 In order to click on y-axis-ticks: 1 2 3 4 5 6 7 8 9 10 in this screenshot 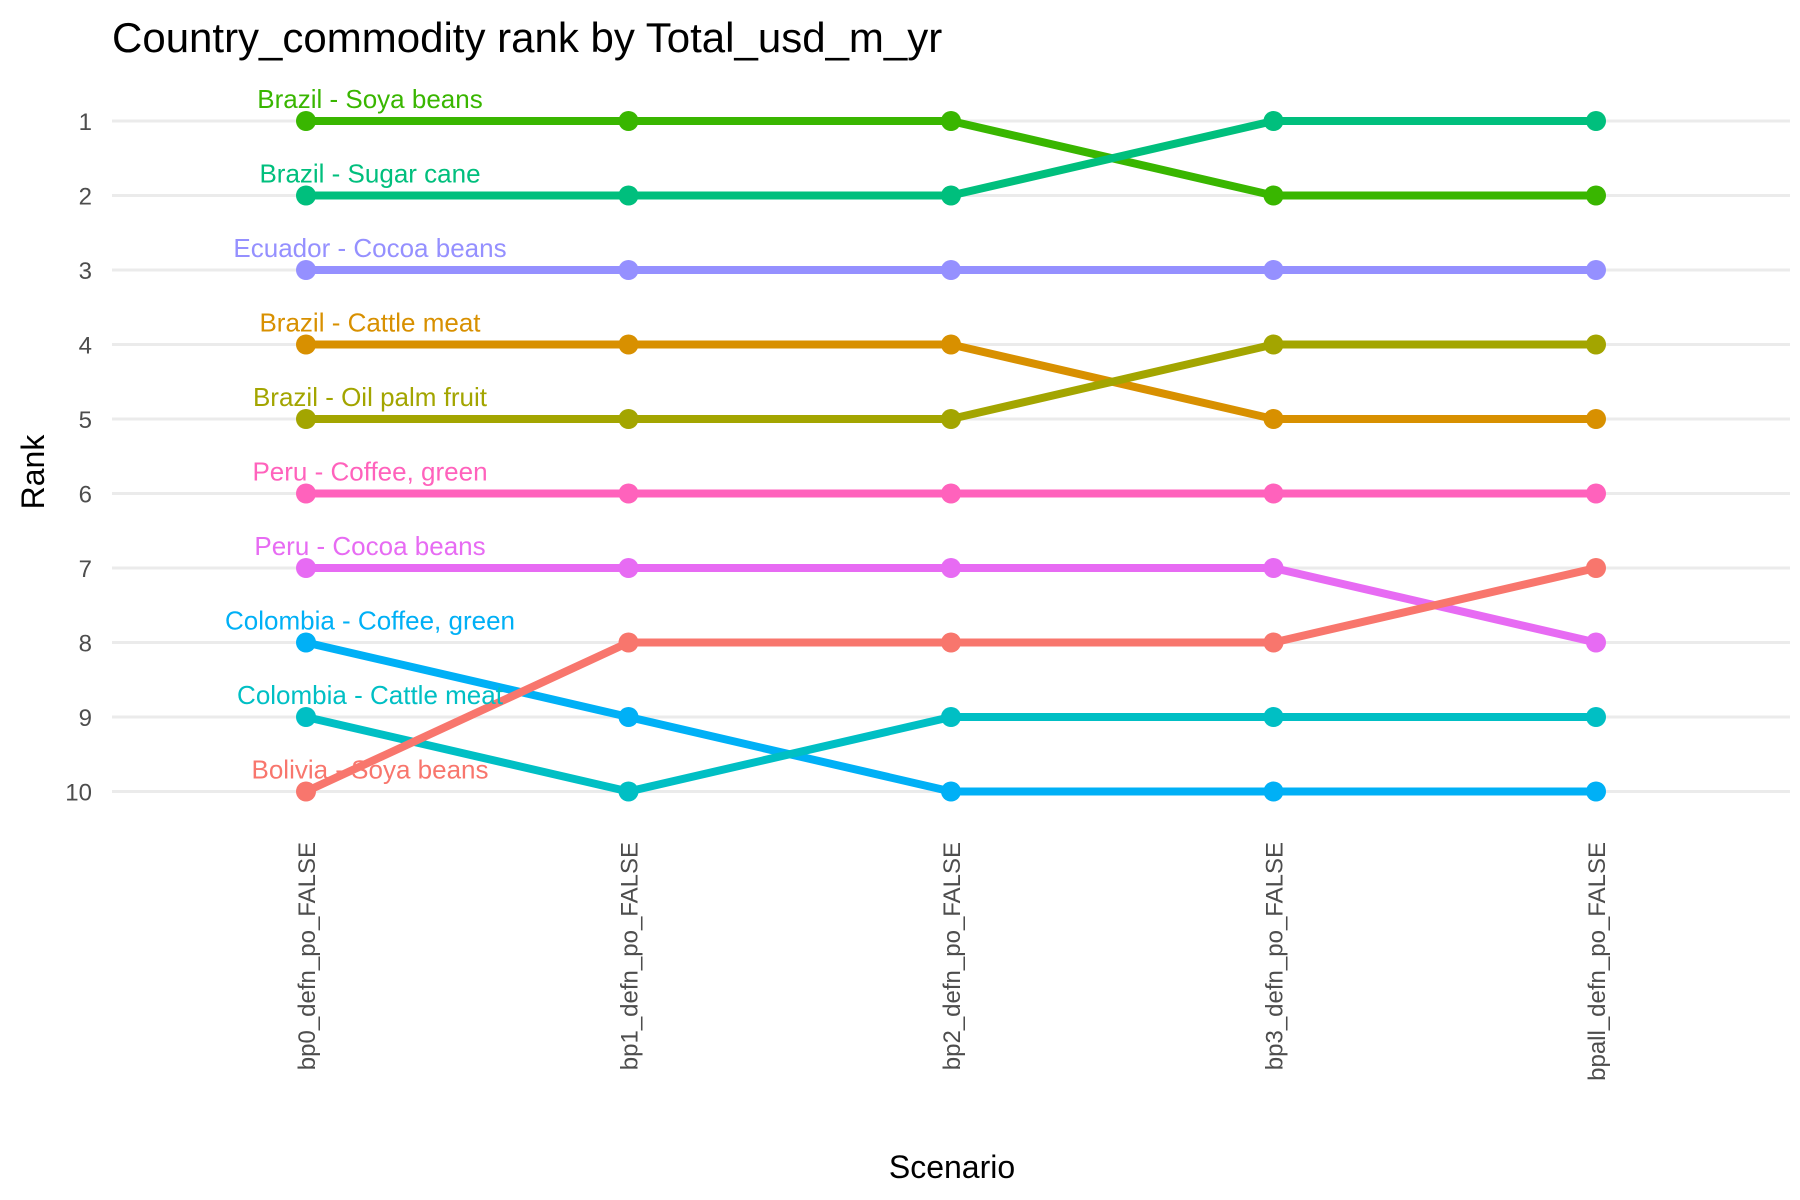, I will do `click(78, 458)`.